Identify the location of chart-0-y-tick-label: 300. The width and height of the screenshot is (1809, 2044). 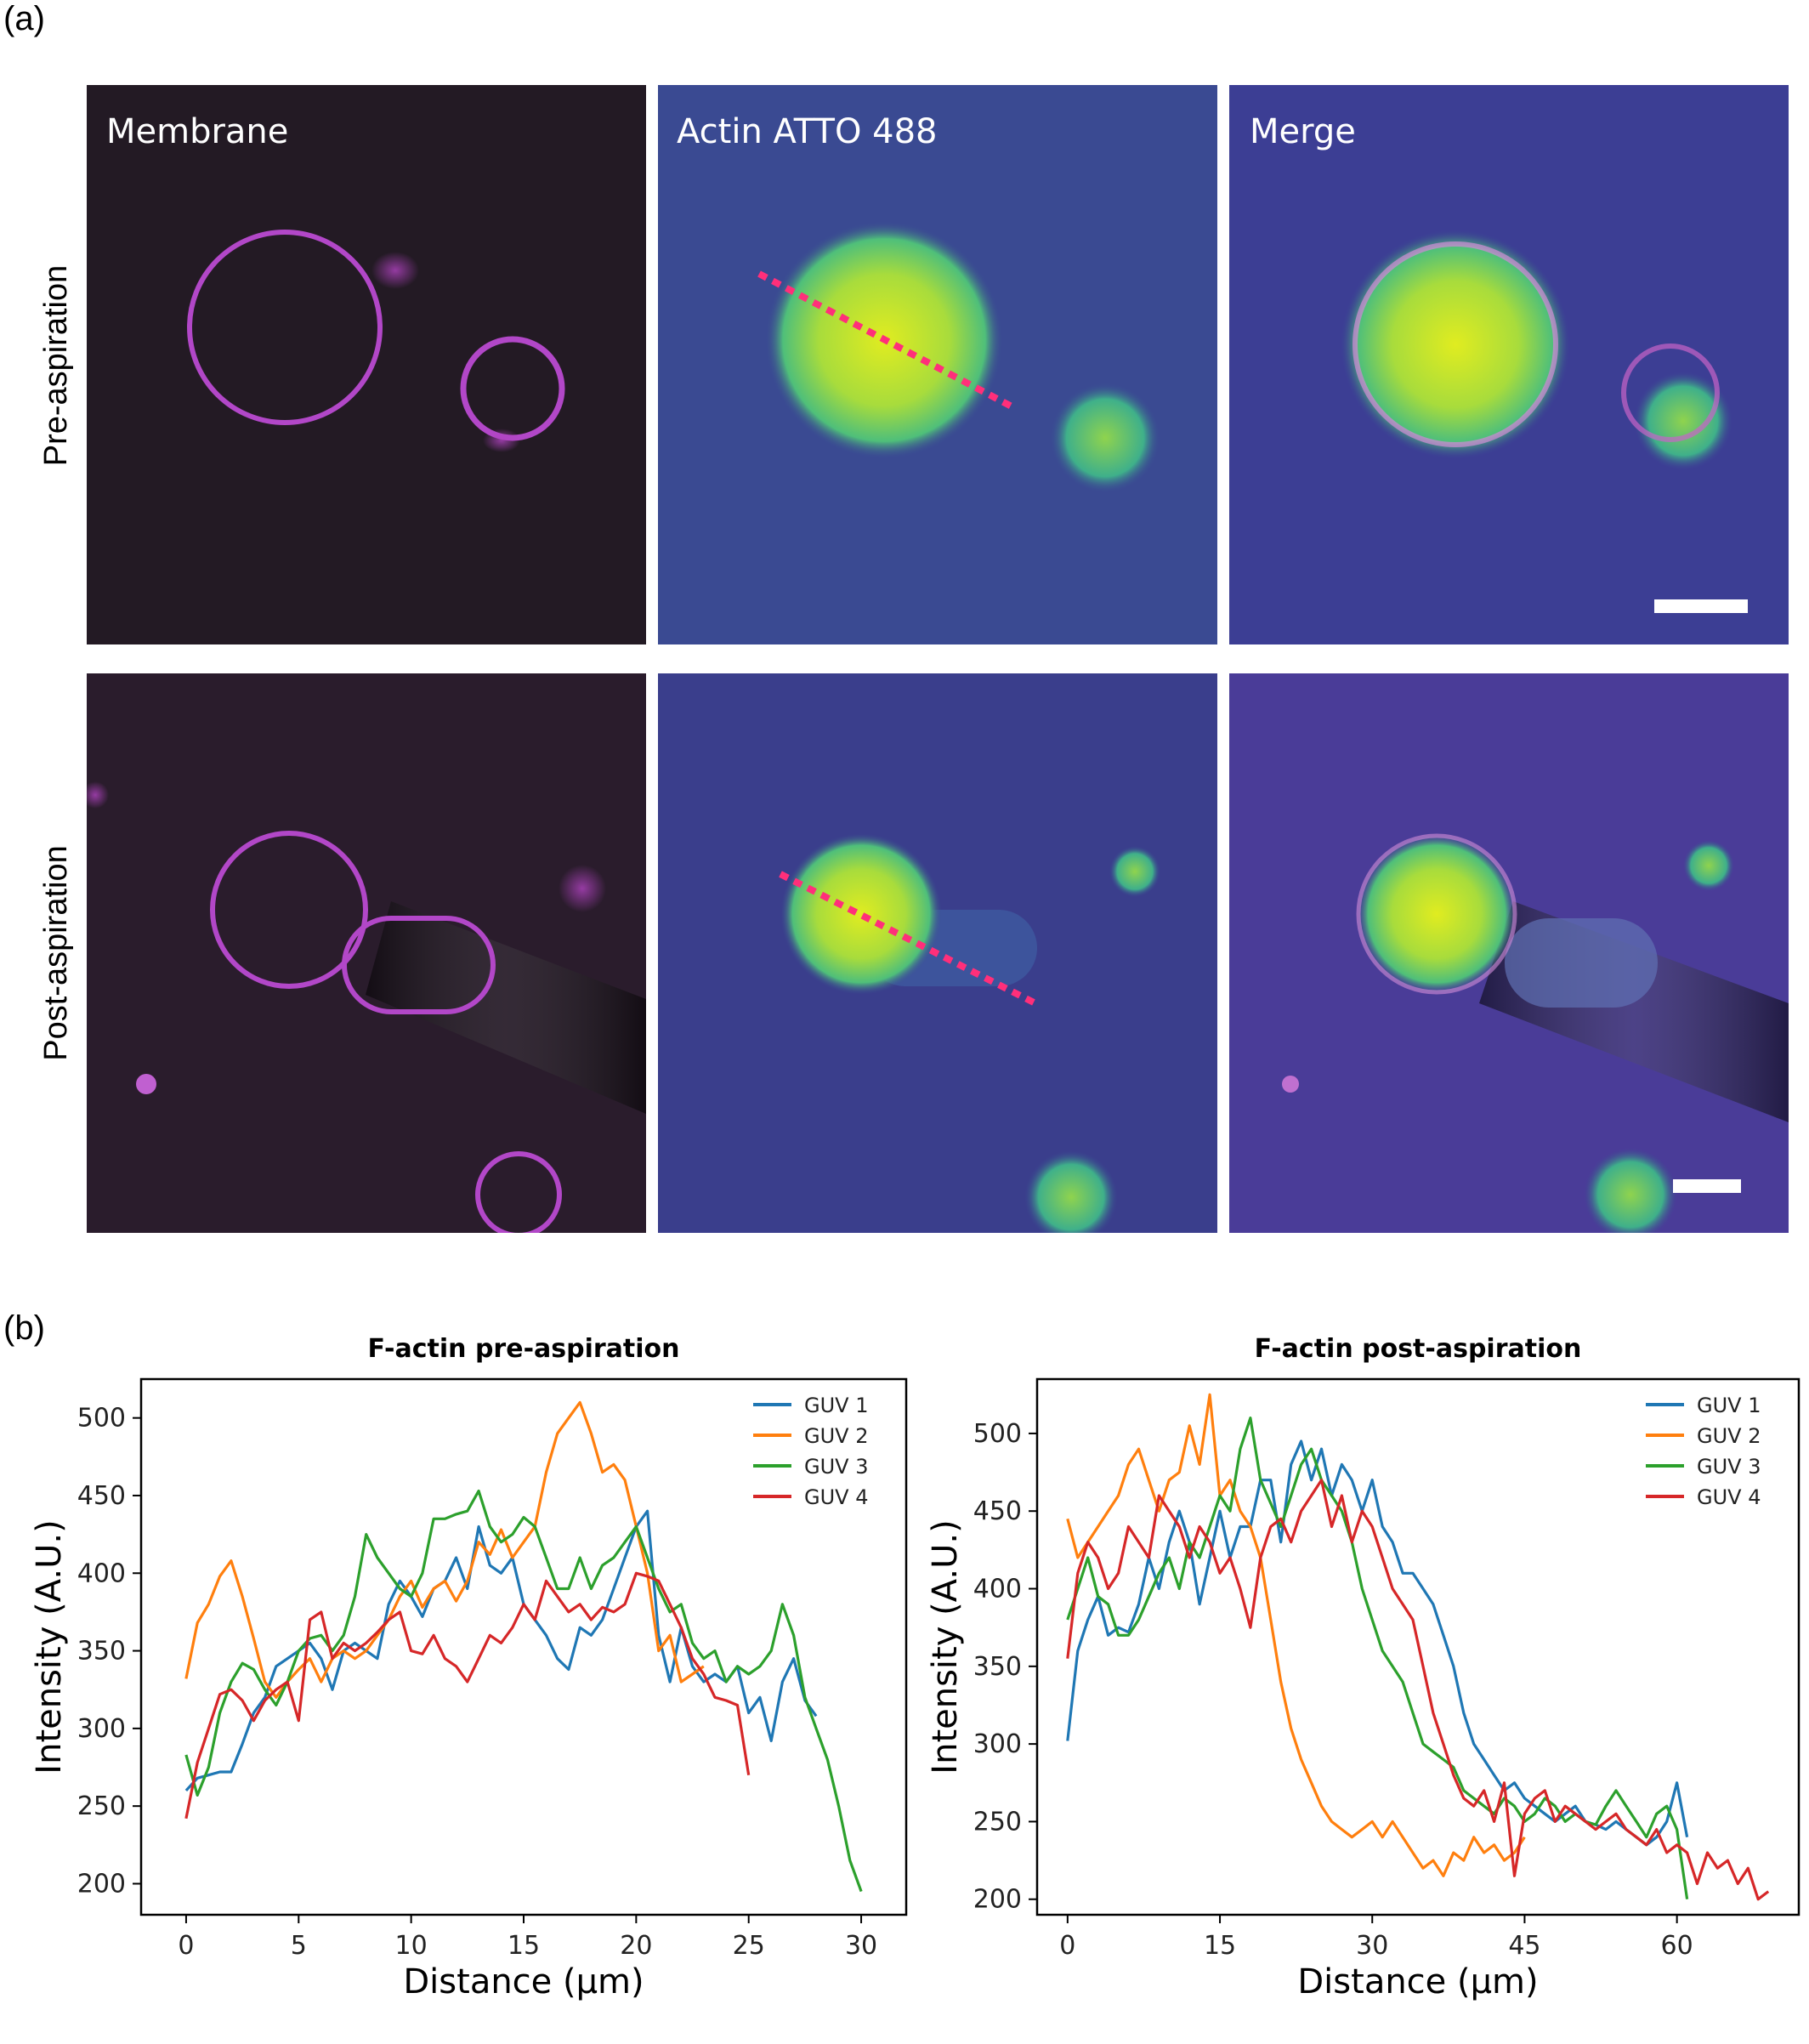
(101, 1729).